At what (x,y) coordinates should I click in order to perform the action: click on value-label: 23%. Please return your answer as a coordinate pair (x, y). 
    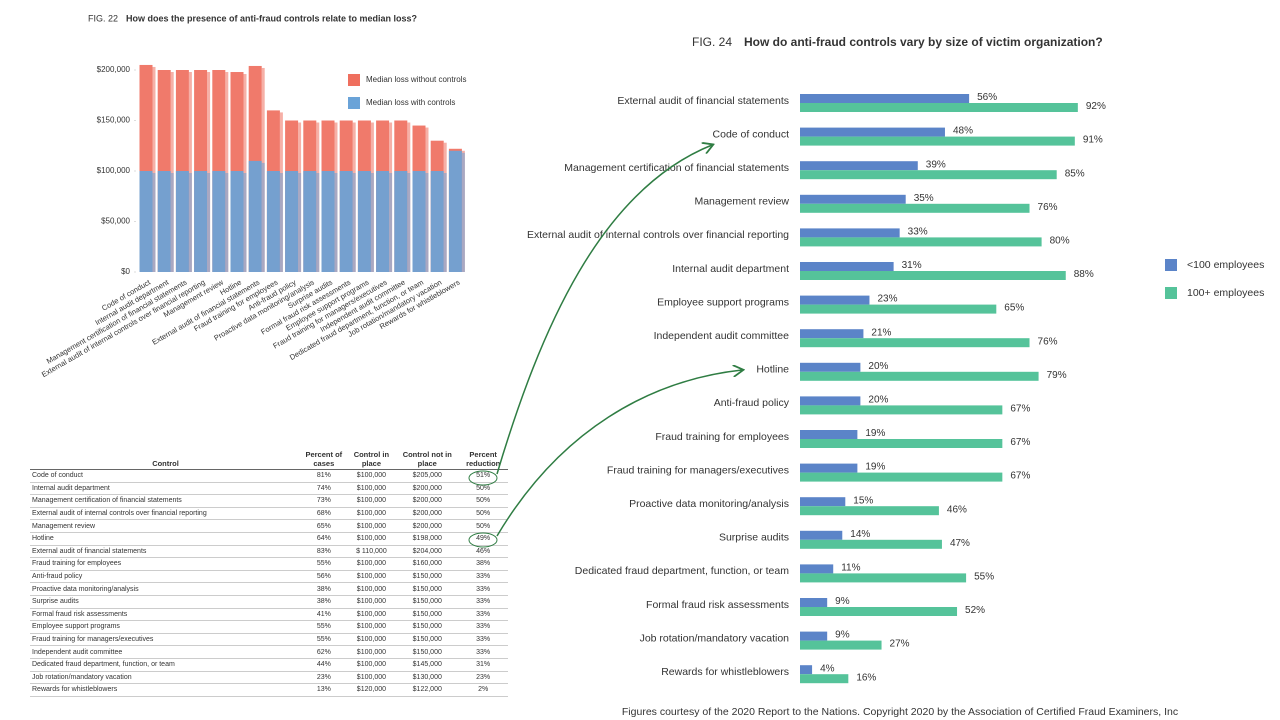
    Looking at the image, I should click on (887, 299).